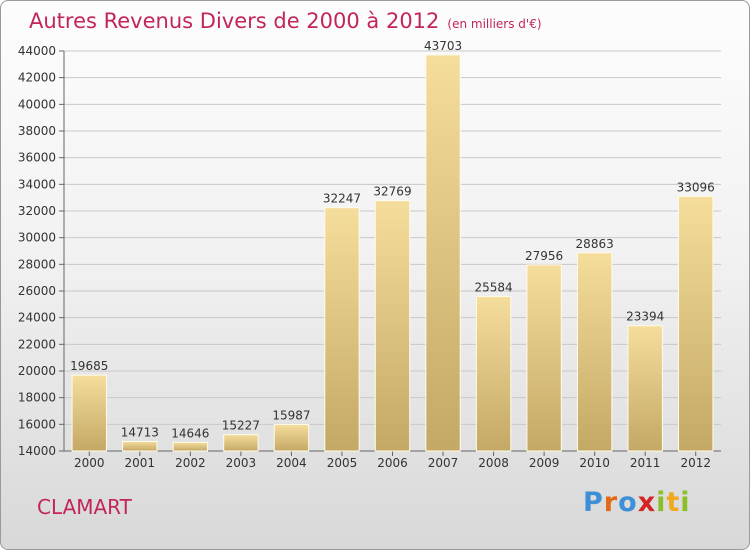 The height and width of the screenshot is (550, 750). What do you see at coordinates (593, 502) in the screenshot?
I see `logo-letter: P` at bounding box center [593, 502].